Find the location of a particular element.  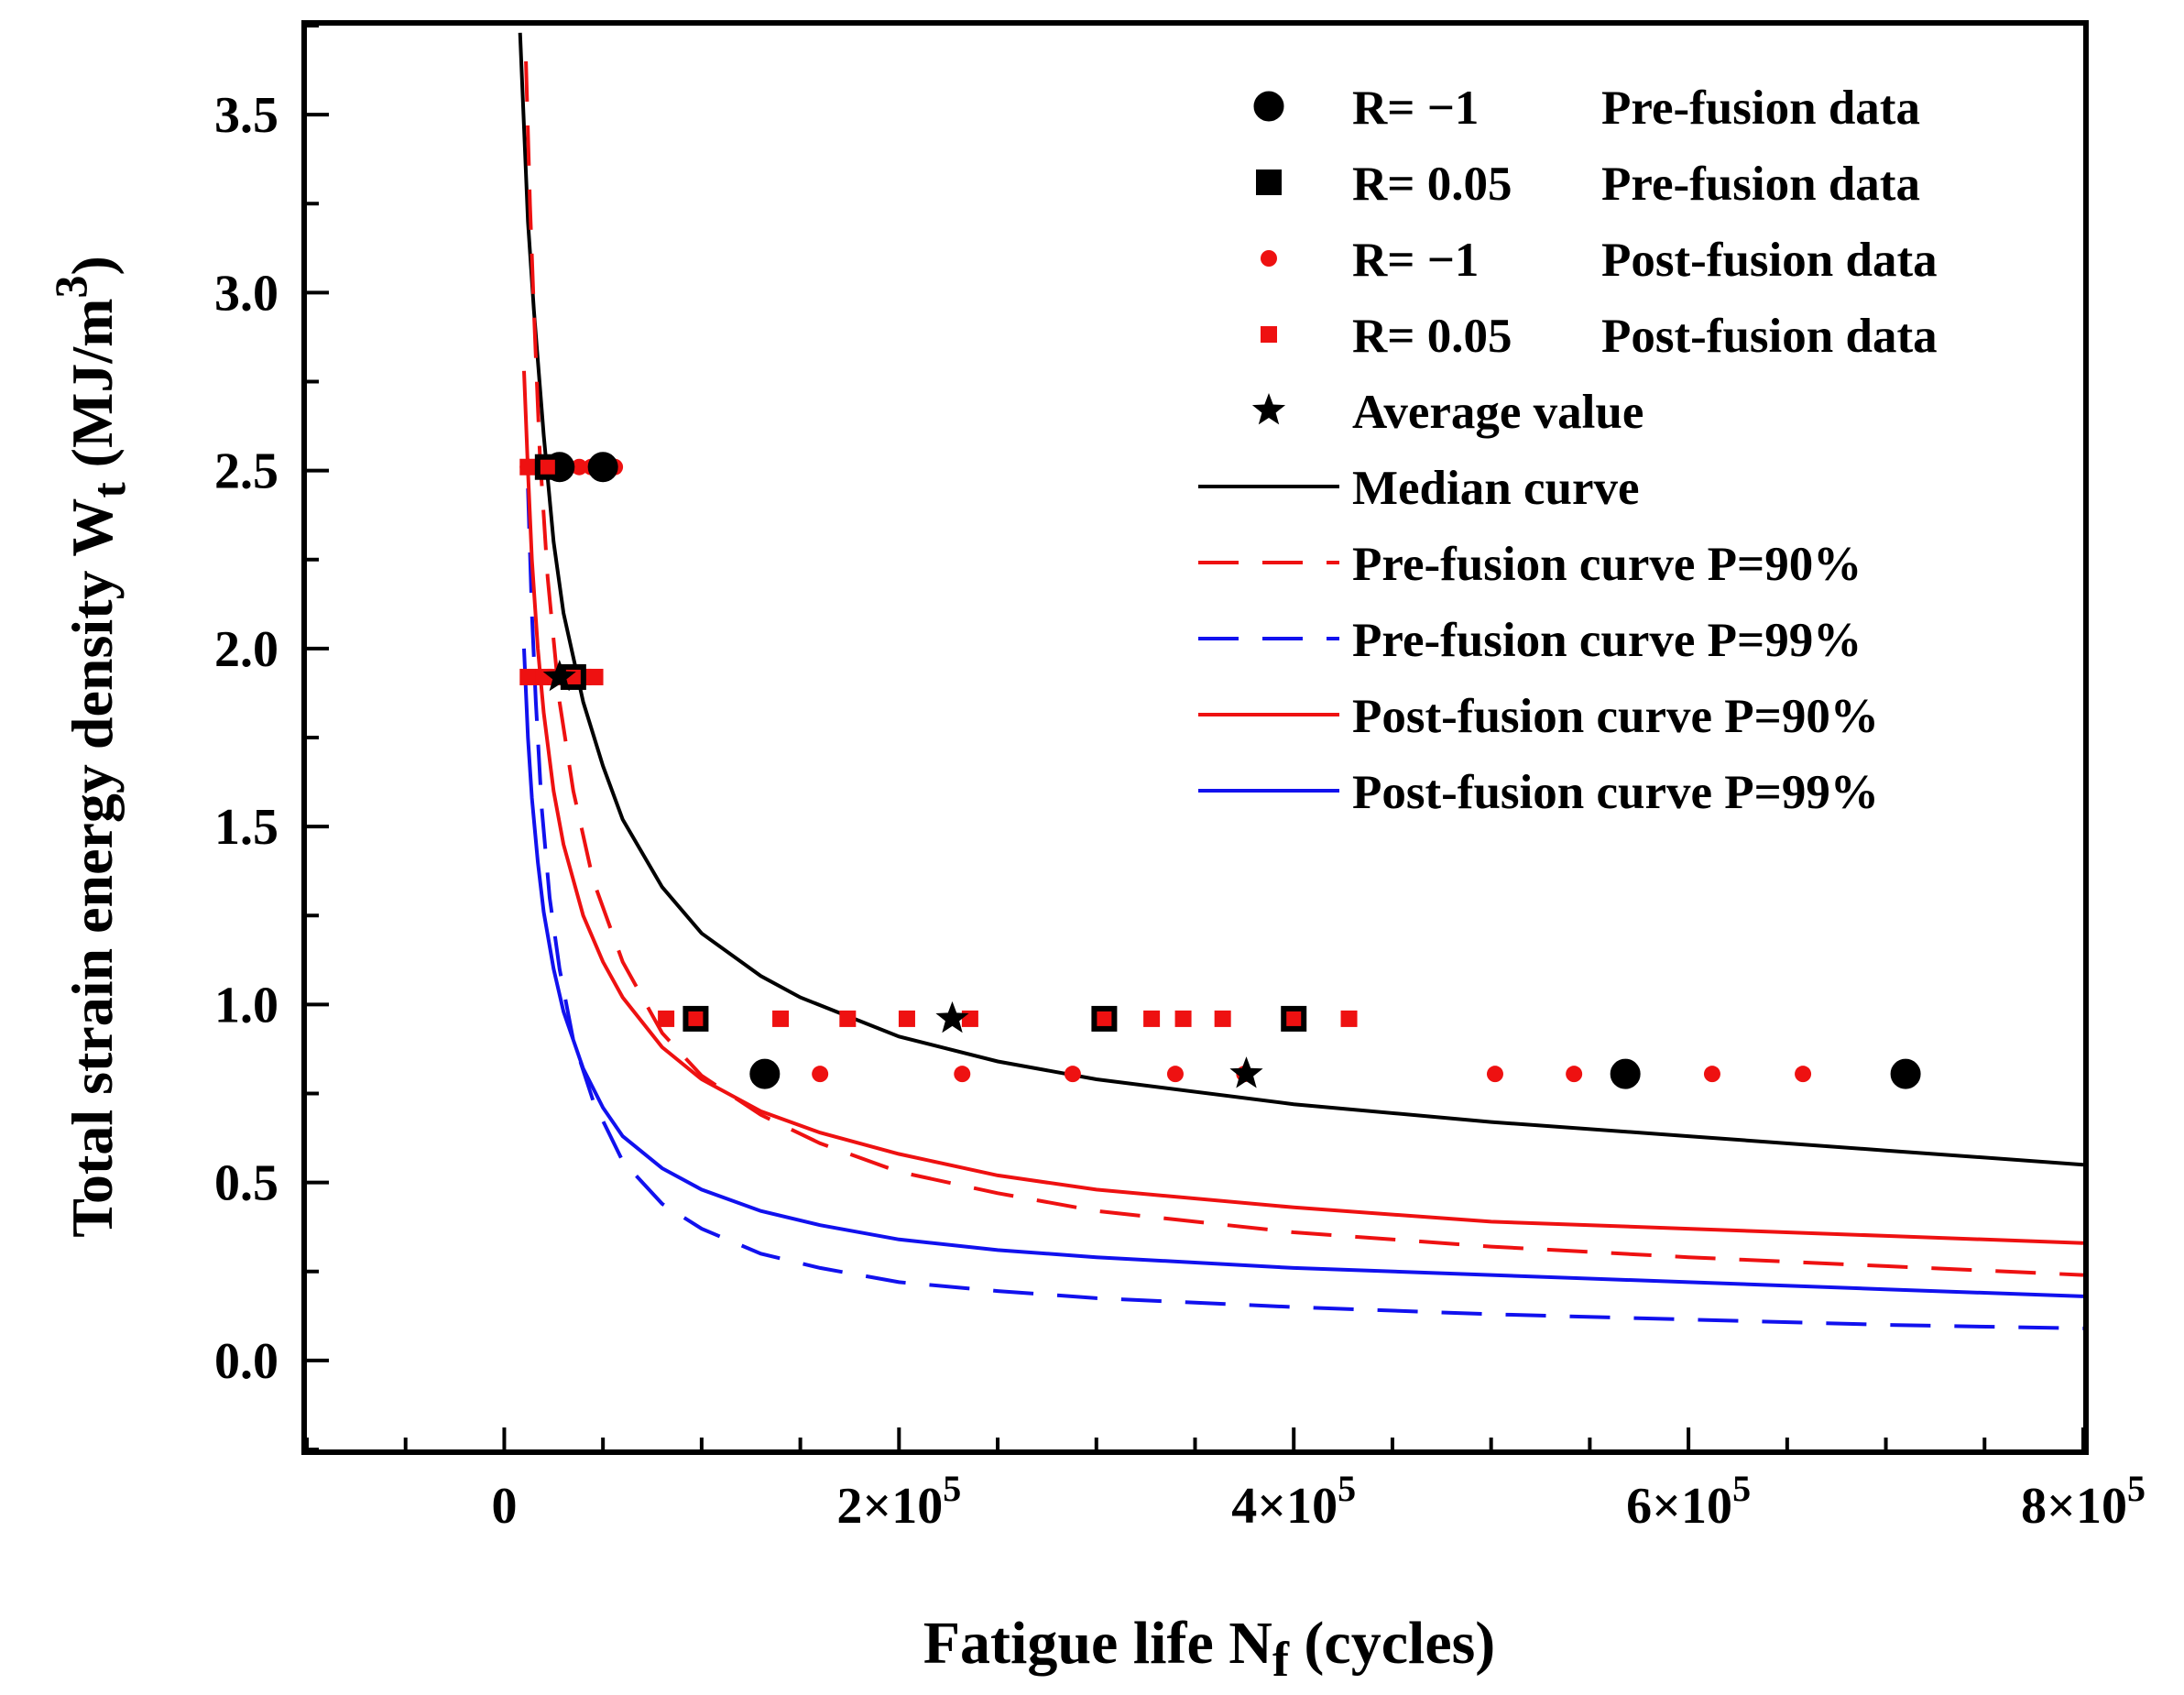

y-axis-title-suffix: (MJ/m is located at coordinates (92, 391).